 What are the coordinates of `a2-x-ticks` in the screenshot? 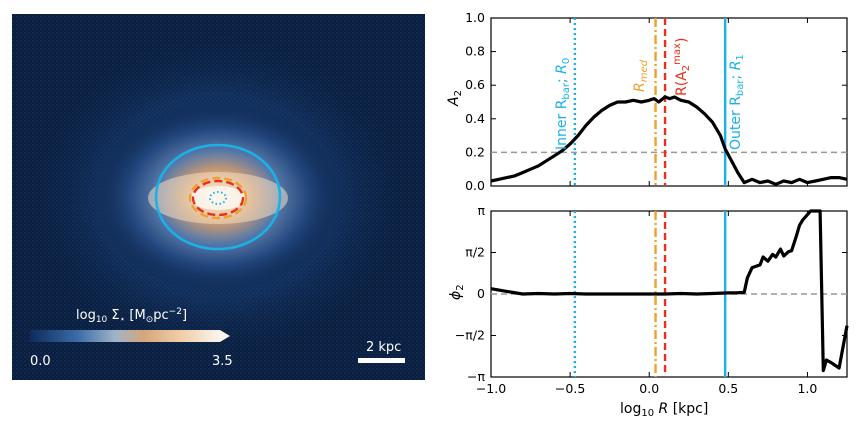 It's located at (649, 102).